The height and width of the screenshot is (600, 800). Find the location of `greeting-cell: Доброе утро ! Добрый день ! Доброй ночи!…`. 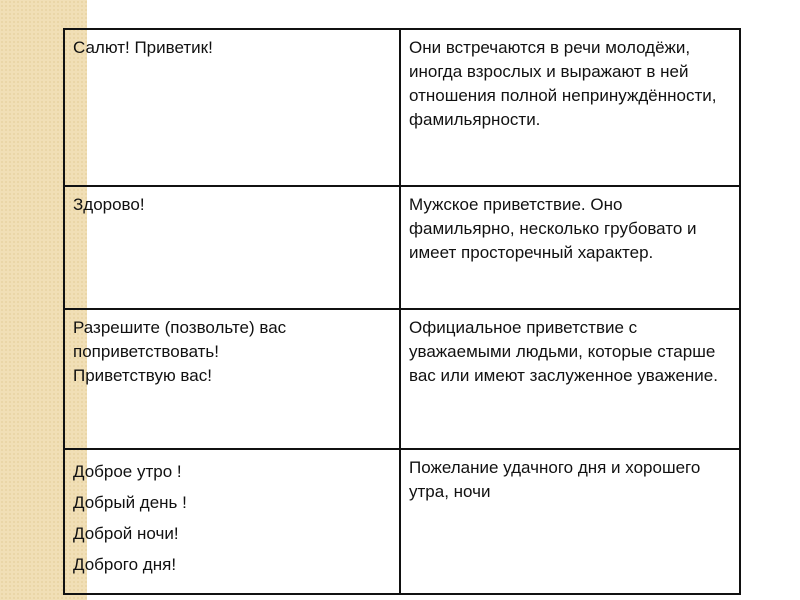

greeting-cell: Доброе утро ! Добрый день ! Доброй ночи!… is located at coordinates (232, 521).